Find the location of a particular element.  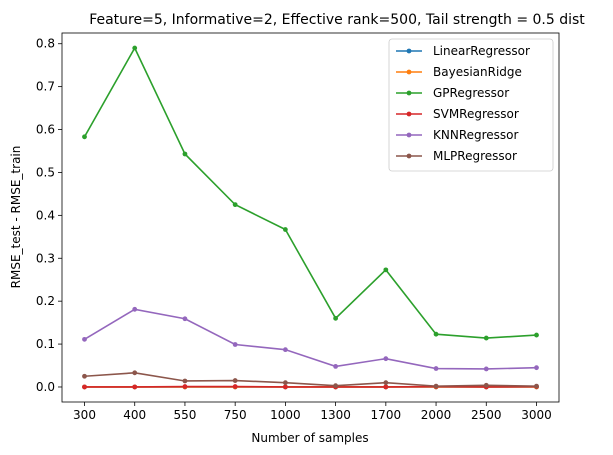

legend-label: GPRegressor is located at coordinates (471, 93).